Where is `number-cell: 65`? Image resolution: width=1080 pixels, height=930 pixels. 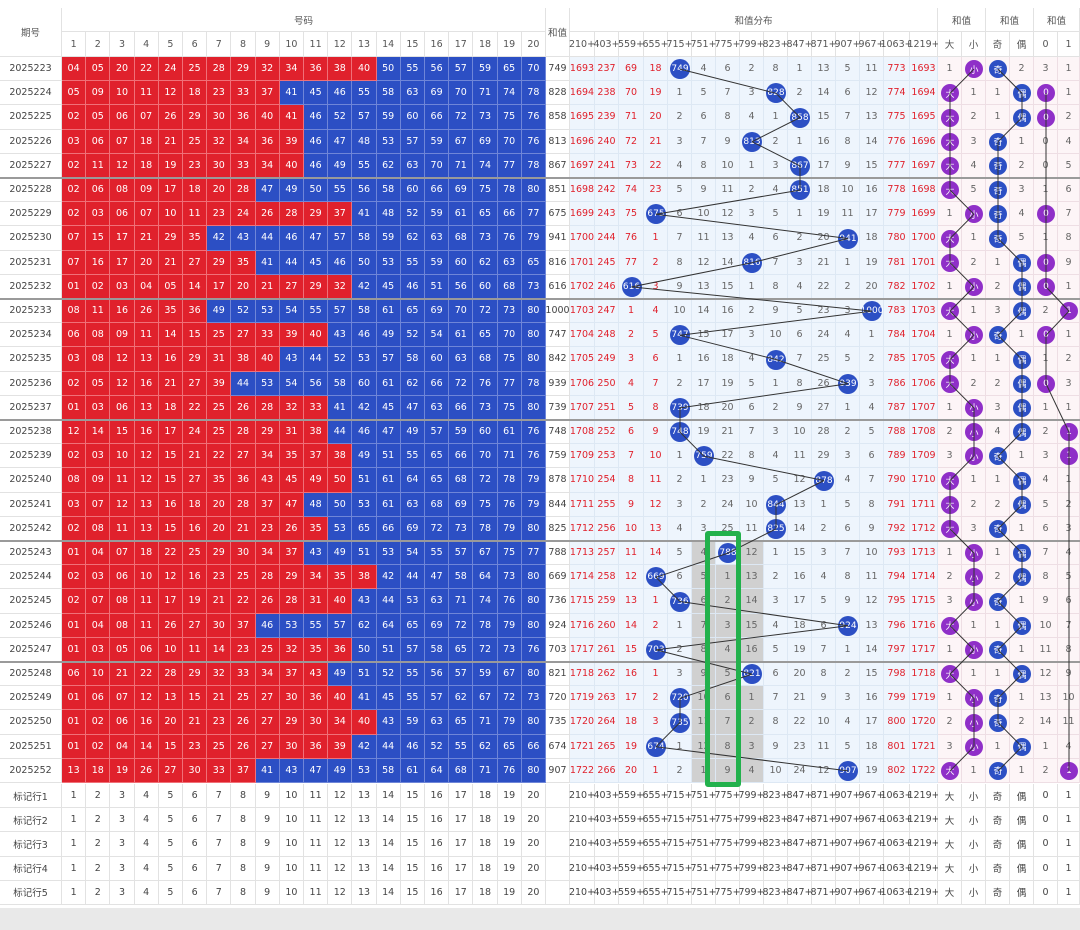
number-cell: 65 is located at coordinates (533, 262).